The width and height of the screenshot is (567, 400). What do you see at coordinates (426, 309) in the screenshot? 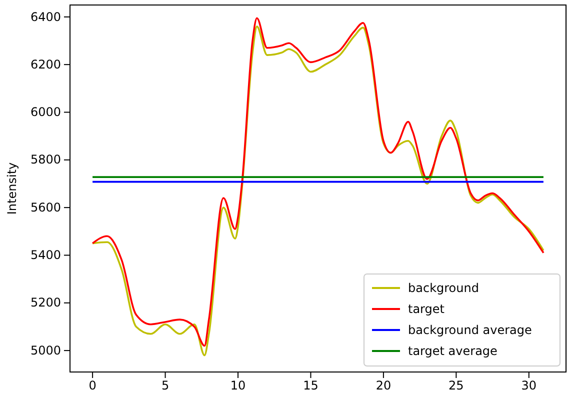
I see `legend-label: target` at bounding box center [426, 309].